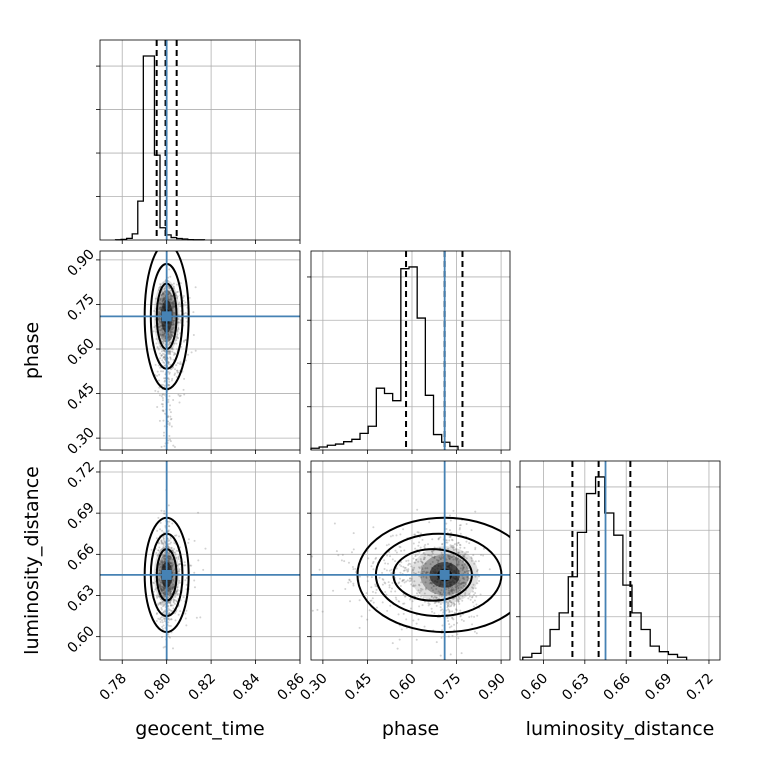  Describe the element at coordinates (80, 516) in the screenshot. I see `y-tick-label-luminosity_distance: 0.69` at that location.